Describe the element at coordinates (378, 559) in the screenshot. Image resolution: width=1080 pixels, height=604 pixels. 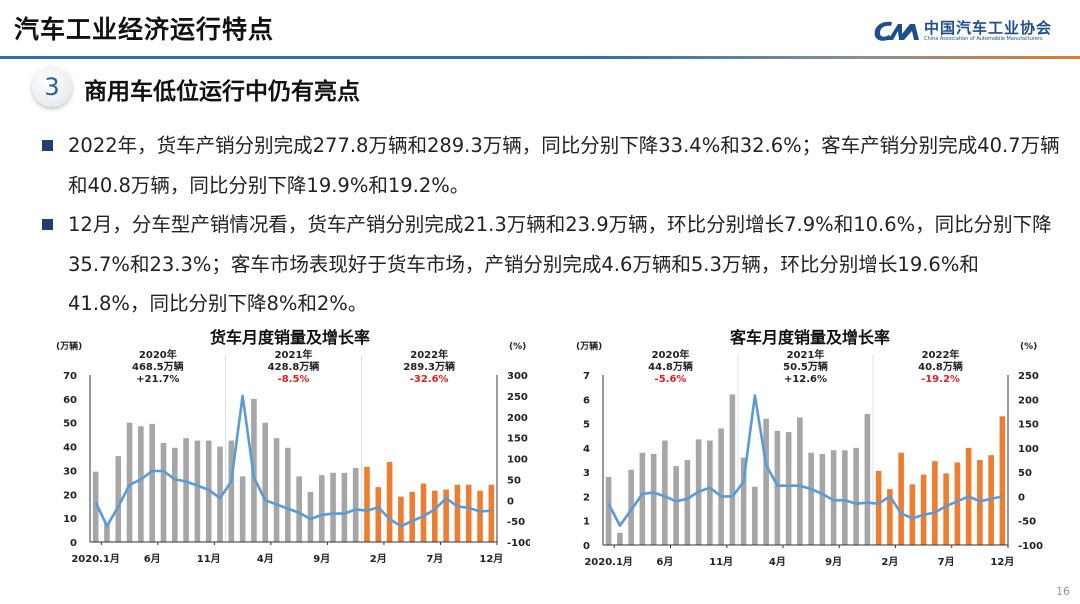
I see `x-tick-label: 2月` at that location.